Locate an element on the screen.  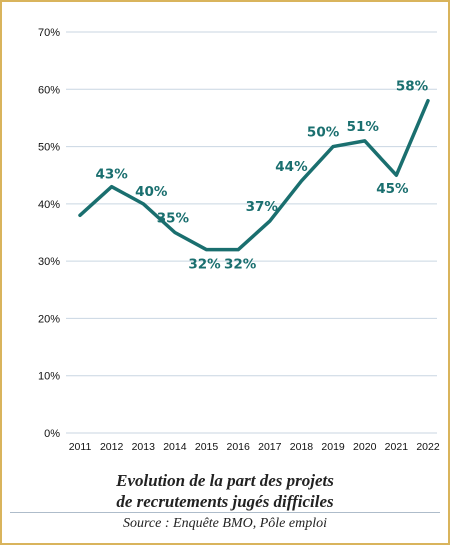
data-label: 51% is located at coordinates (363, 127).